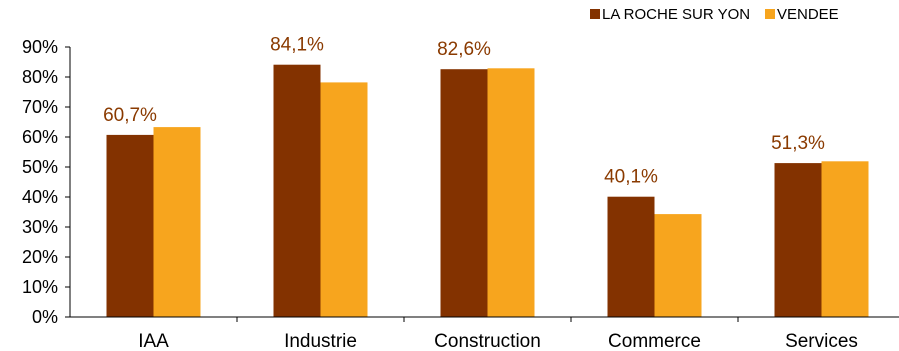 The width and height of the screenshot is (899, 351). Describe the element at coordinates (631, 177) in the screenshot. I see `data-label: 40,1%` at that location.